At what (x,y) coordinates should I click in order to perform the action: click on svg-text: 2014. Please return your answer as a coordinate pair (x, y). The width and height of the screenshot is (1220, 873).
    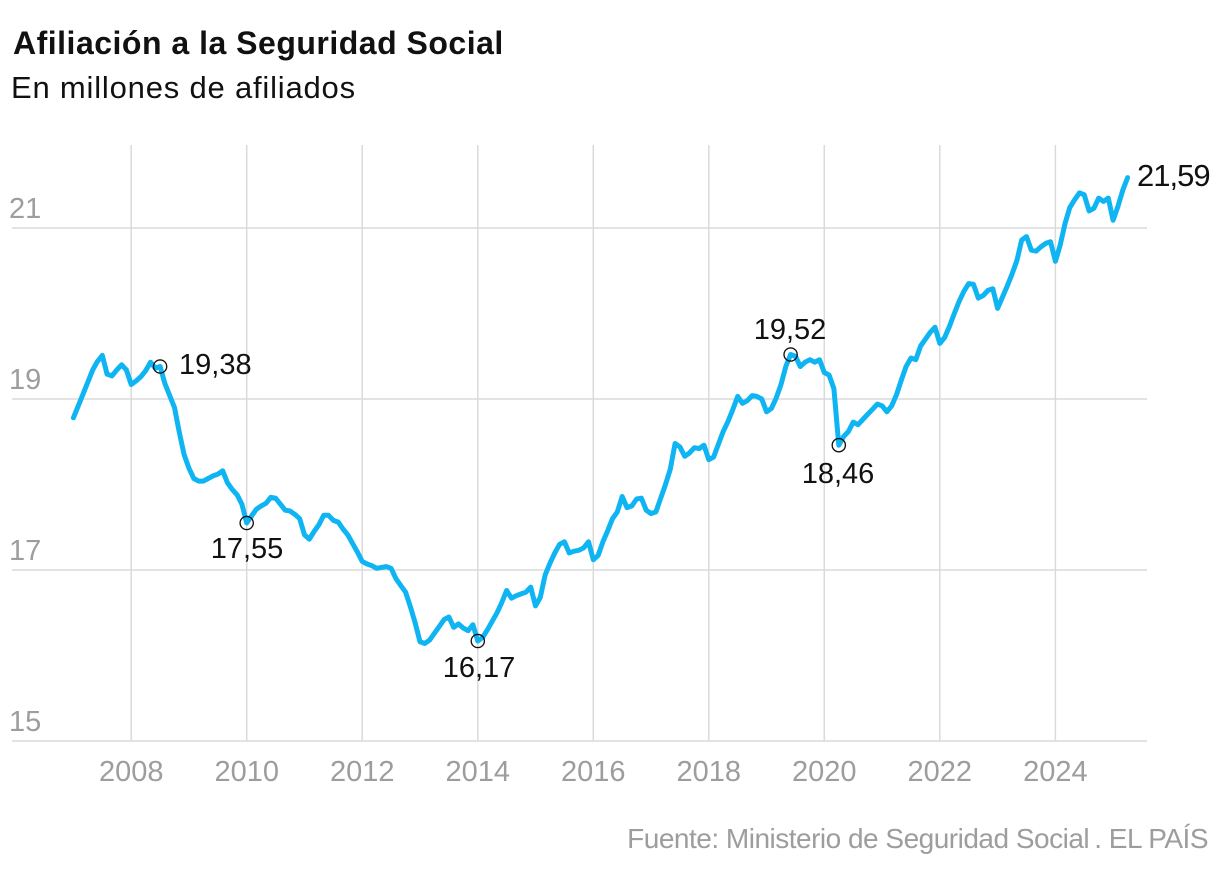
    Looking at the image, I should click on (478, 772).